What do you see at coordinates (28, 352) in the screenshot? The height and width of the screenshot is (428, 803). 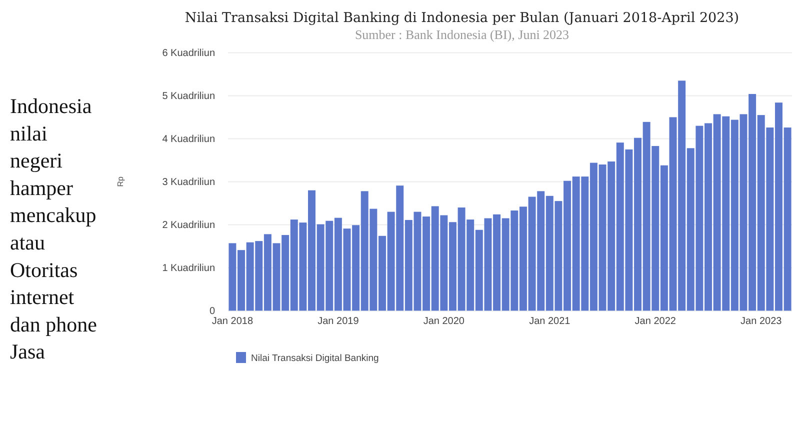 I see `text: Jasa` at bounding box center [28, 352].